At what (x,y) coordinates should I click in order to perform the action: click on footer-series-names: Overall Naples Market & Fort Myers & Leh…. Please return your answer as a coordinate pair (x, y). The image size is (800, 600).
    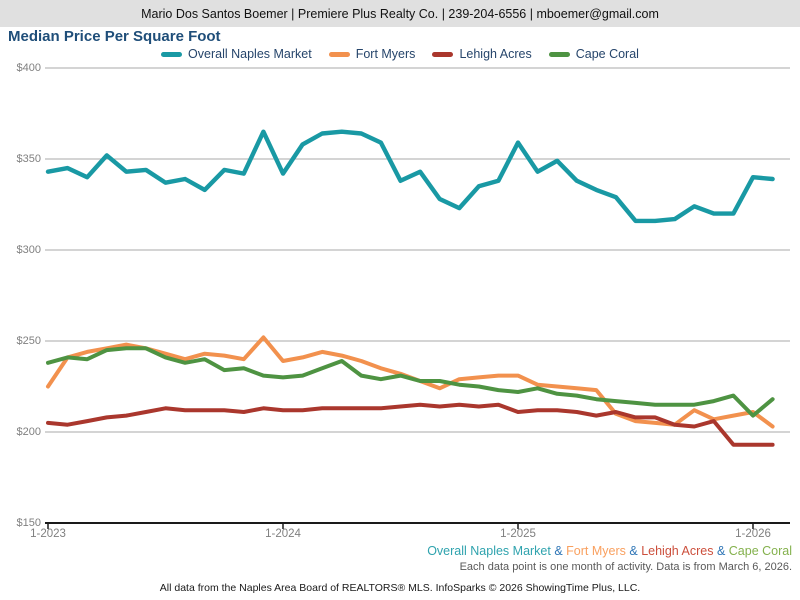
    Looking at the image, I should click on (609, 551).